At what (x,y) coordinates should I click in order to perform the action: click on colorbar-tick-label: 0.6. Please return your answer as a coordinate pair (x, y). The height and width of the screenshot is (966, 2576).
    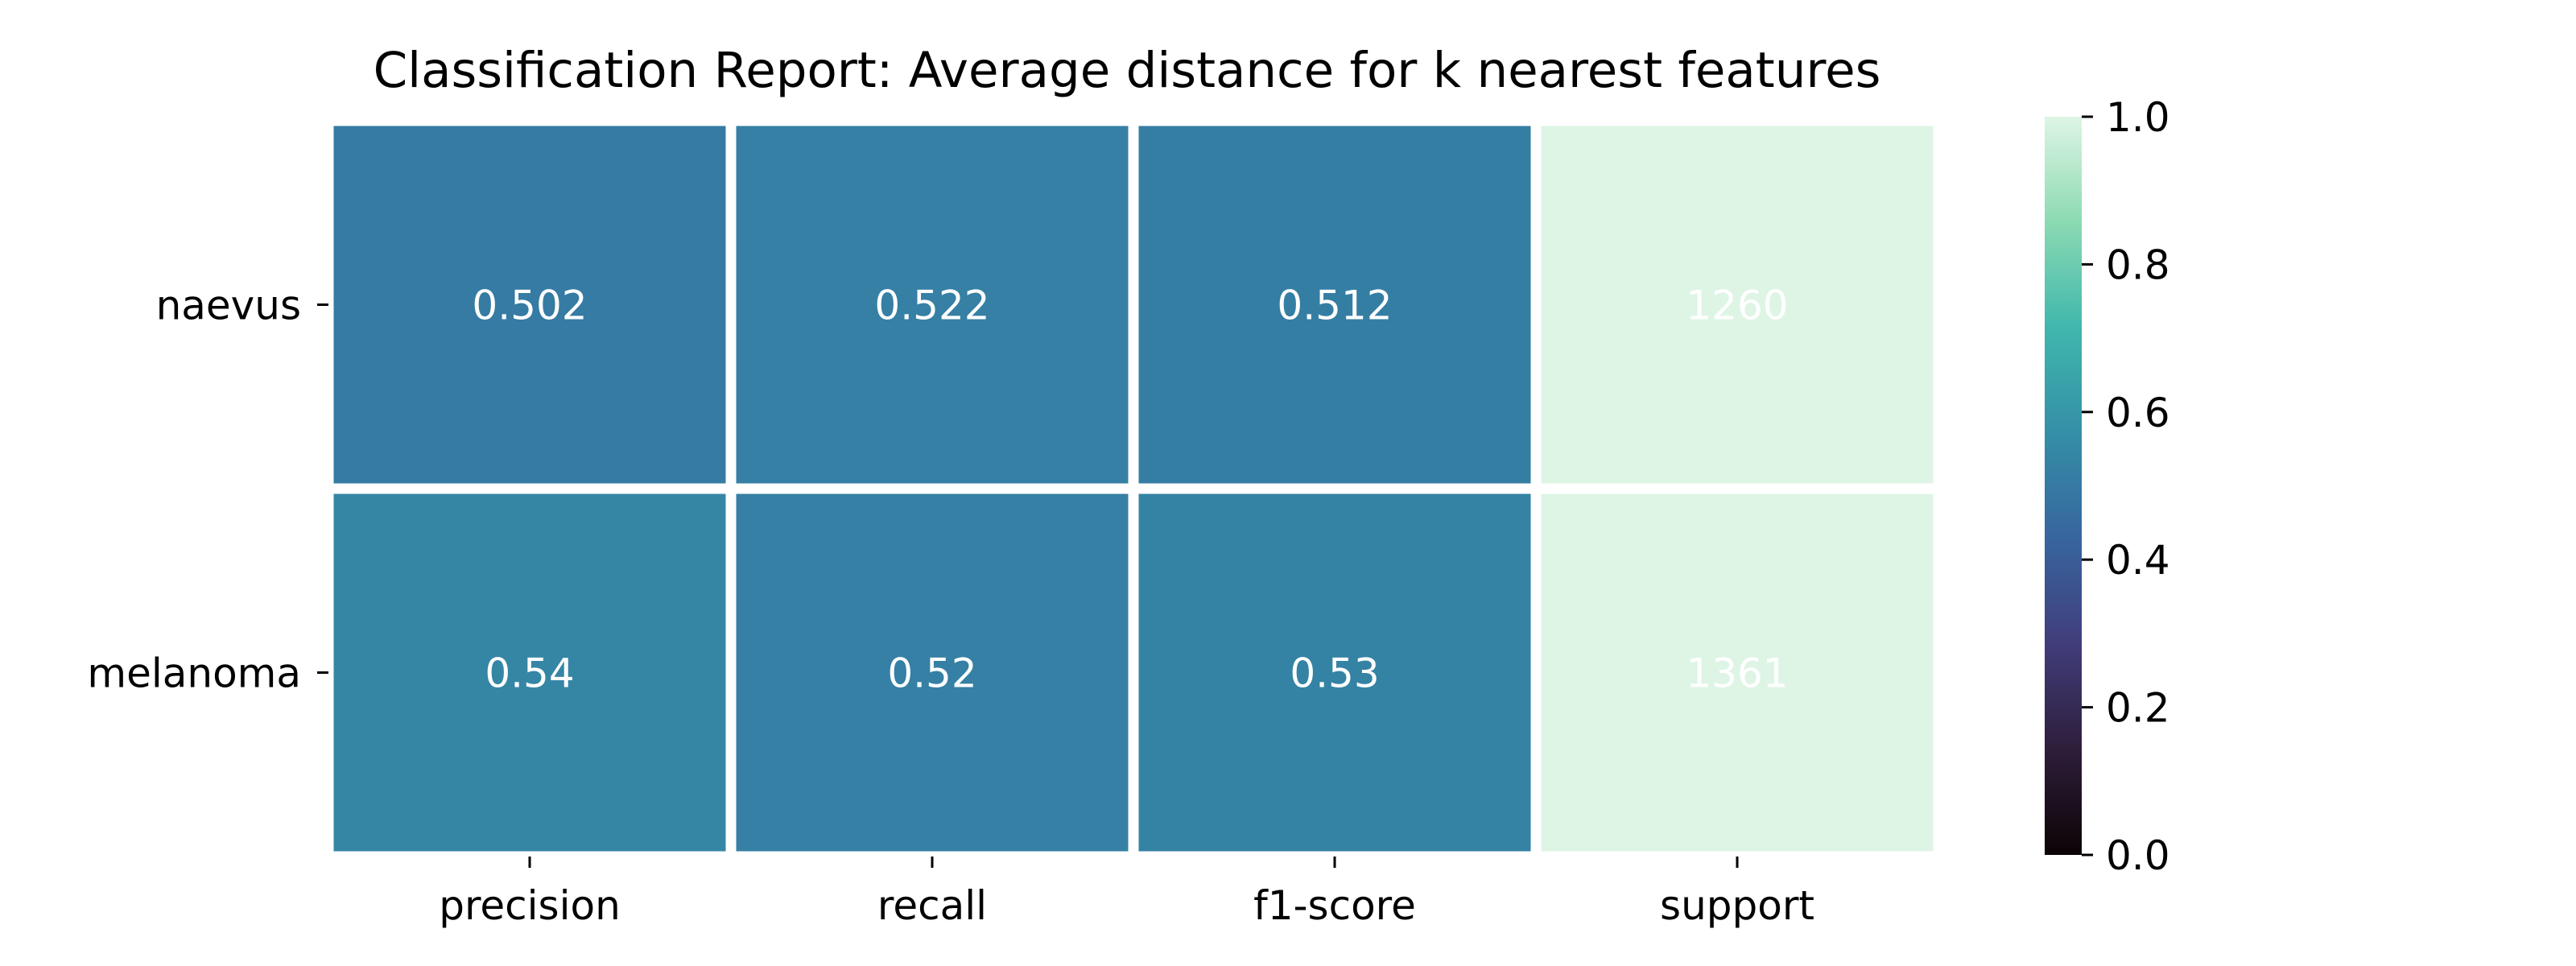
    Looking at the image, I should click on (2138, 413).